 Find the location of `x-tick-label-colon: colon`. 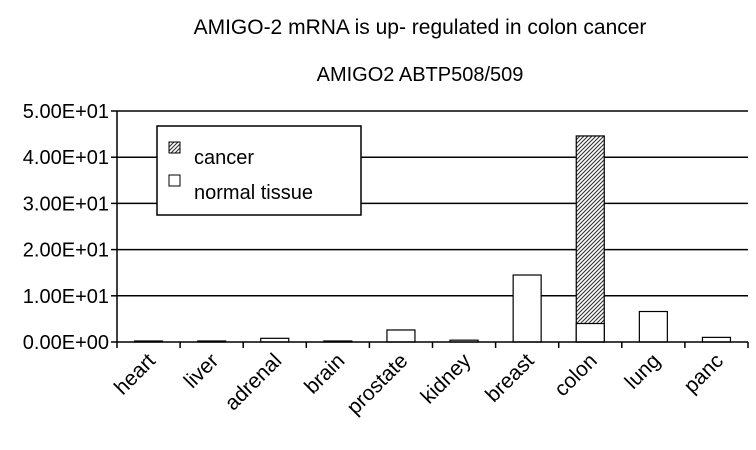

x-tick-label-colon: colon is located at coordinates (576, 375).